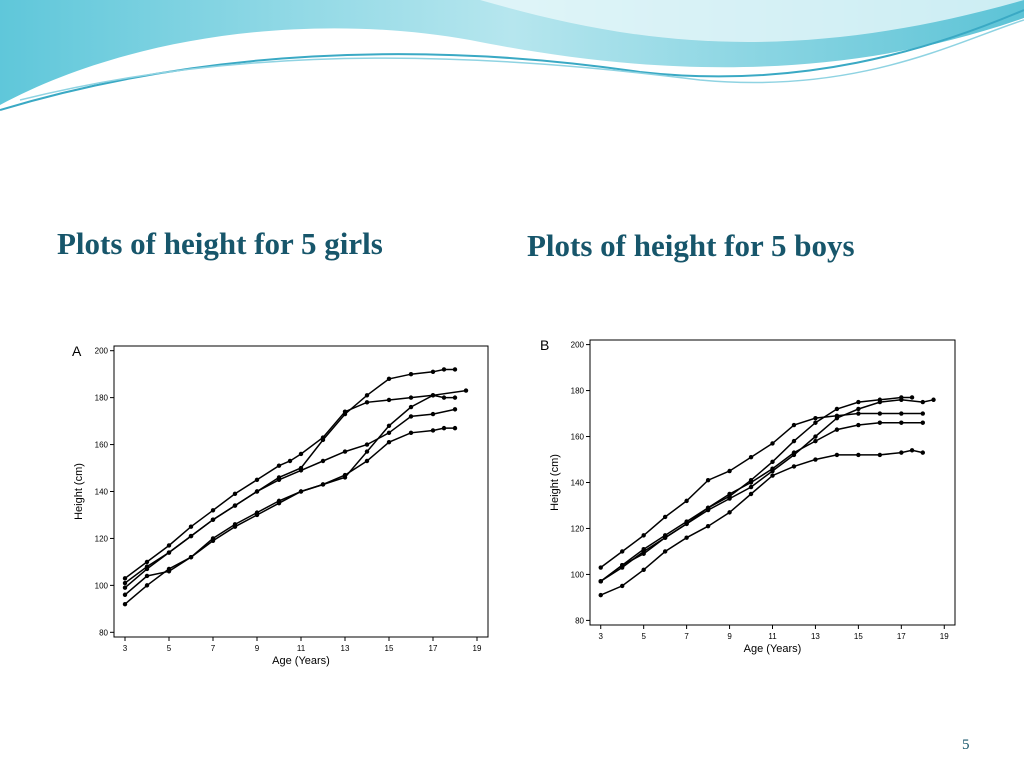 The image size is (1024, 768). What do you see at coordinates (389, 648) in the screenshot?
I see `x-tick-label: 15` at bounding box center [389, 648].